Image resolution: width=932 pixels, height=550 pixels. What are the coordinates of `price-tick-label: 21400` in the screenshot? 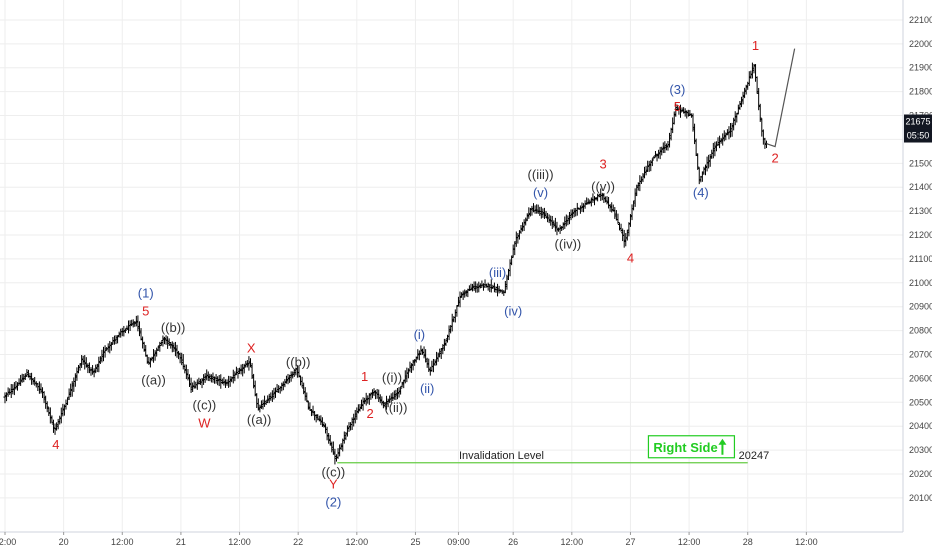 It's located at (920, 187).